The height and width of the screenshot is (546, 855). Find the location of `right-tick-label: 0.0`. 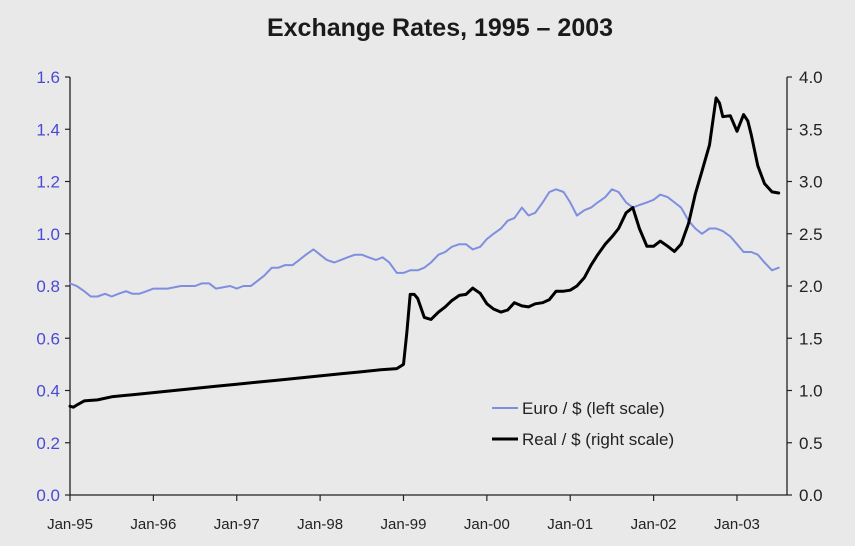

right-tick-label: 0.0 is located at coordinates (811, 495).